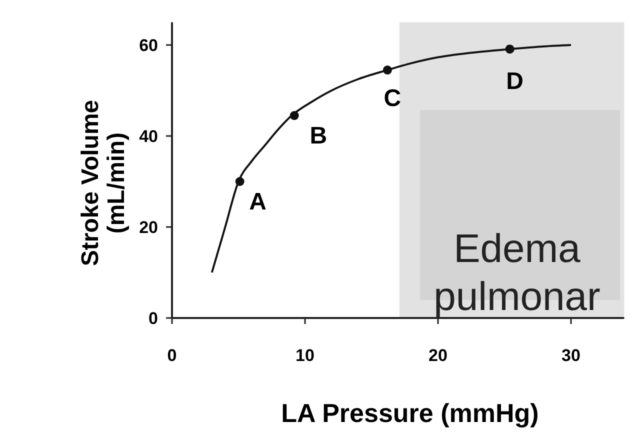 The height and width of the screenshot is (448, 634). I want to click on y-tick-label: 20, so click(148, 227).